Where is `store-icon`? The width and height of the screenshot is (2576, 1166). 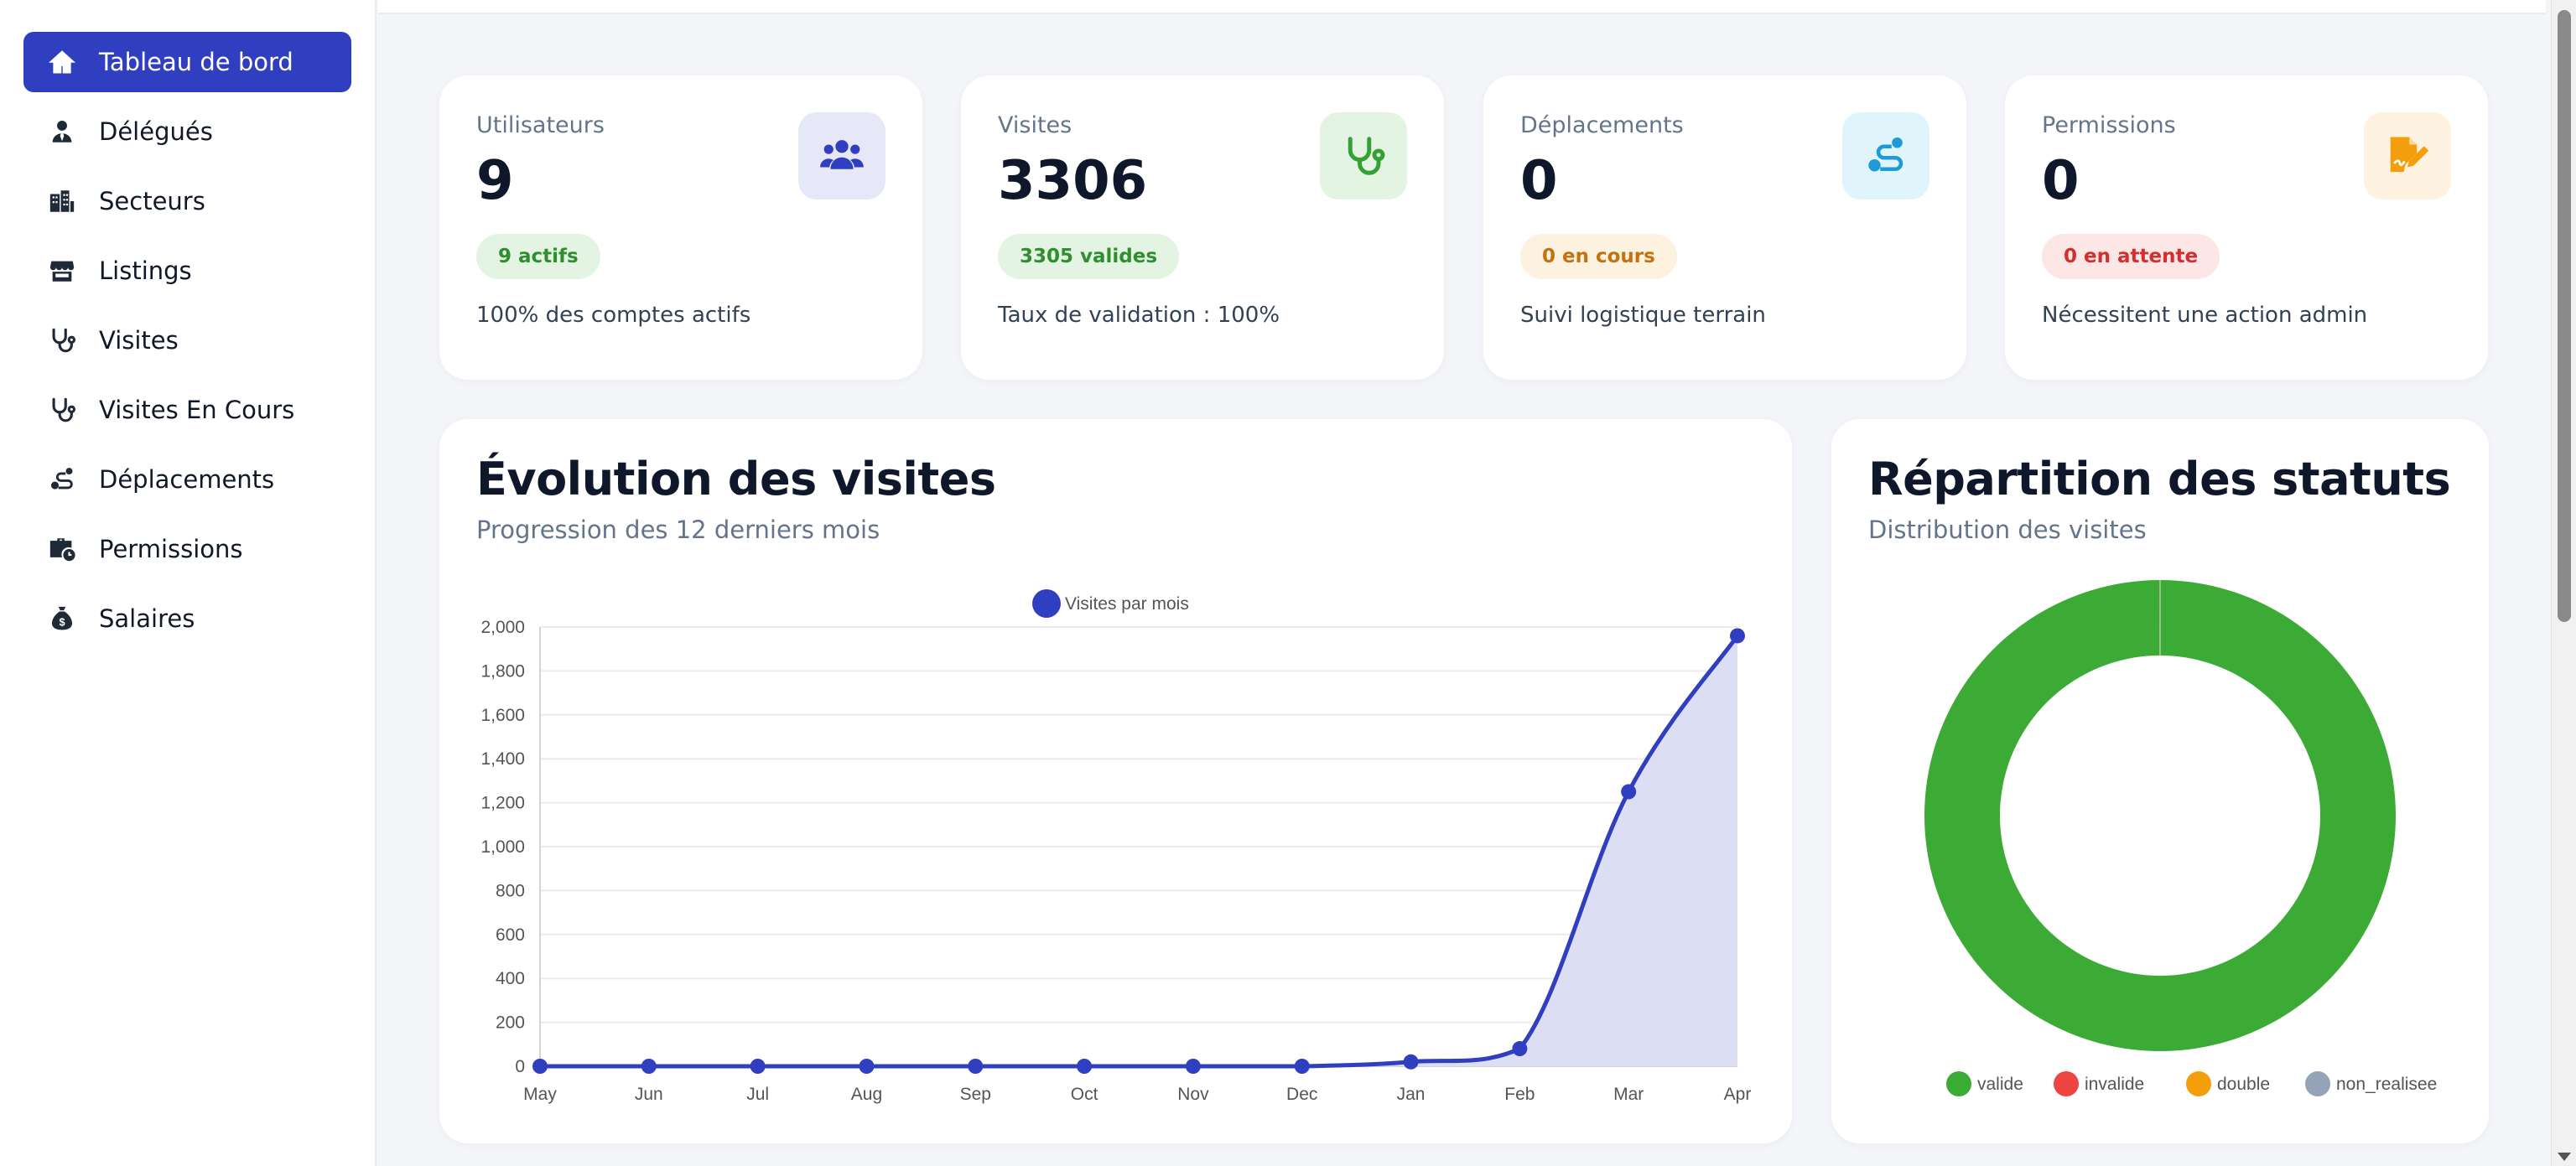 store-icon is located at coordinates (62, 271).